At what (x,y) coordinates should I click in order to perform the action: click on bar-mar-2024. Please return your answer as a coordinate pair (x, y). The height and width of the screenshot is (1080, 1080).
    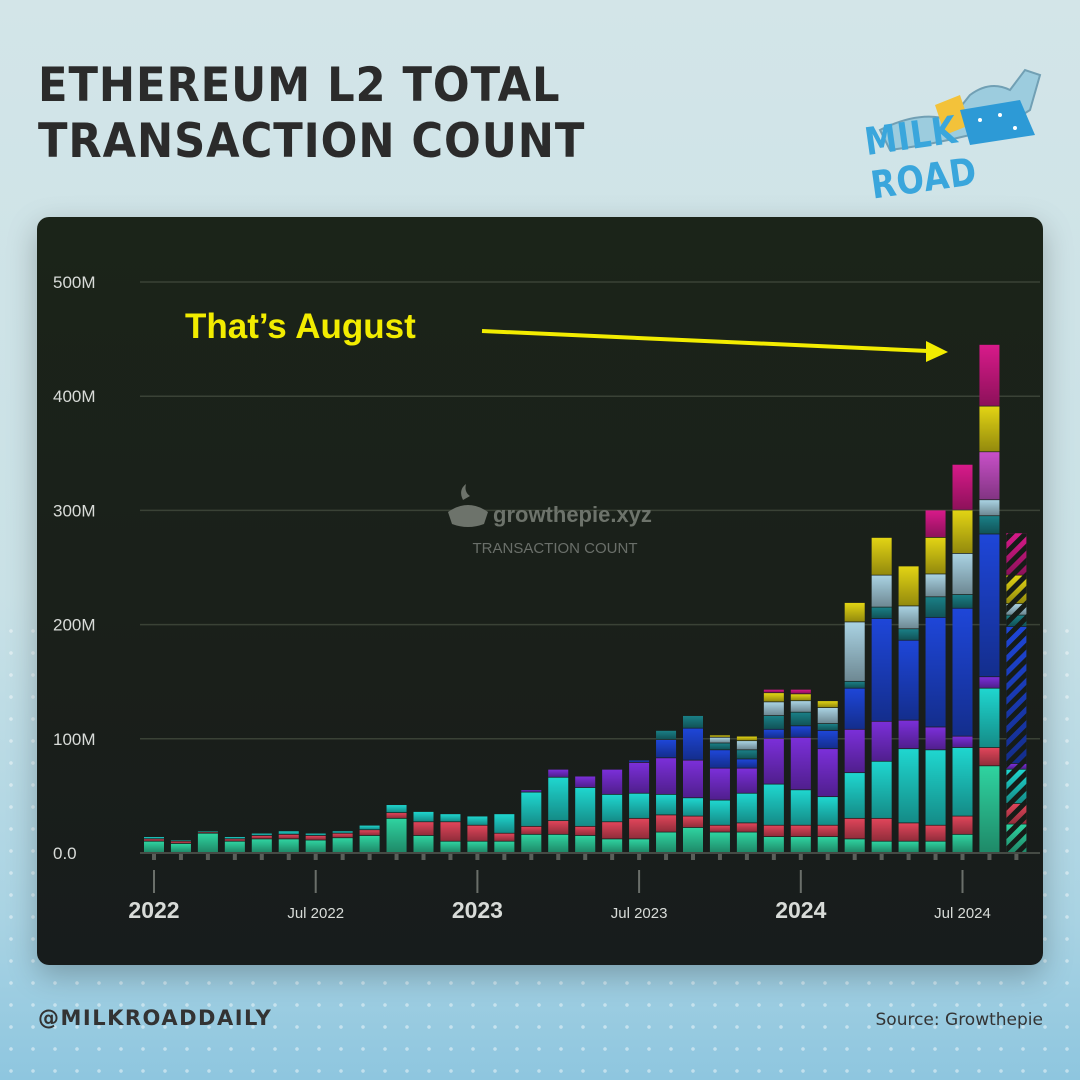
    Looking at the image, I should click on (854, 727).